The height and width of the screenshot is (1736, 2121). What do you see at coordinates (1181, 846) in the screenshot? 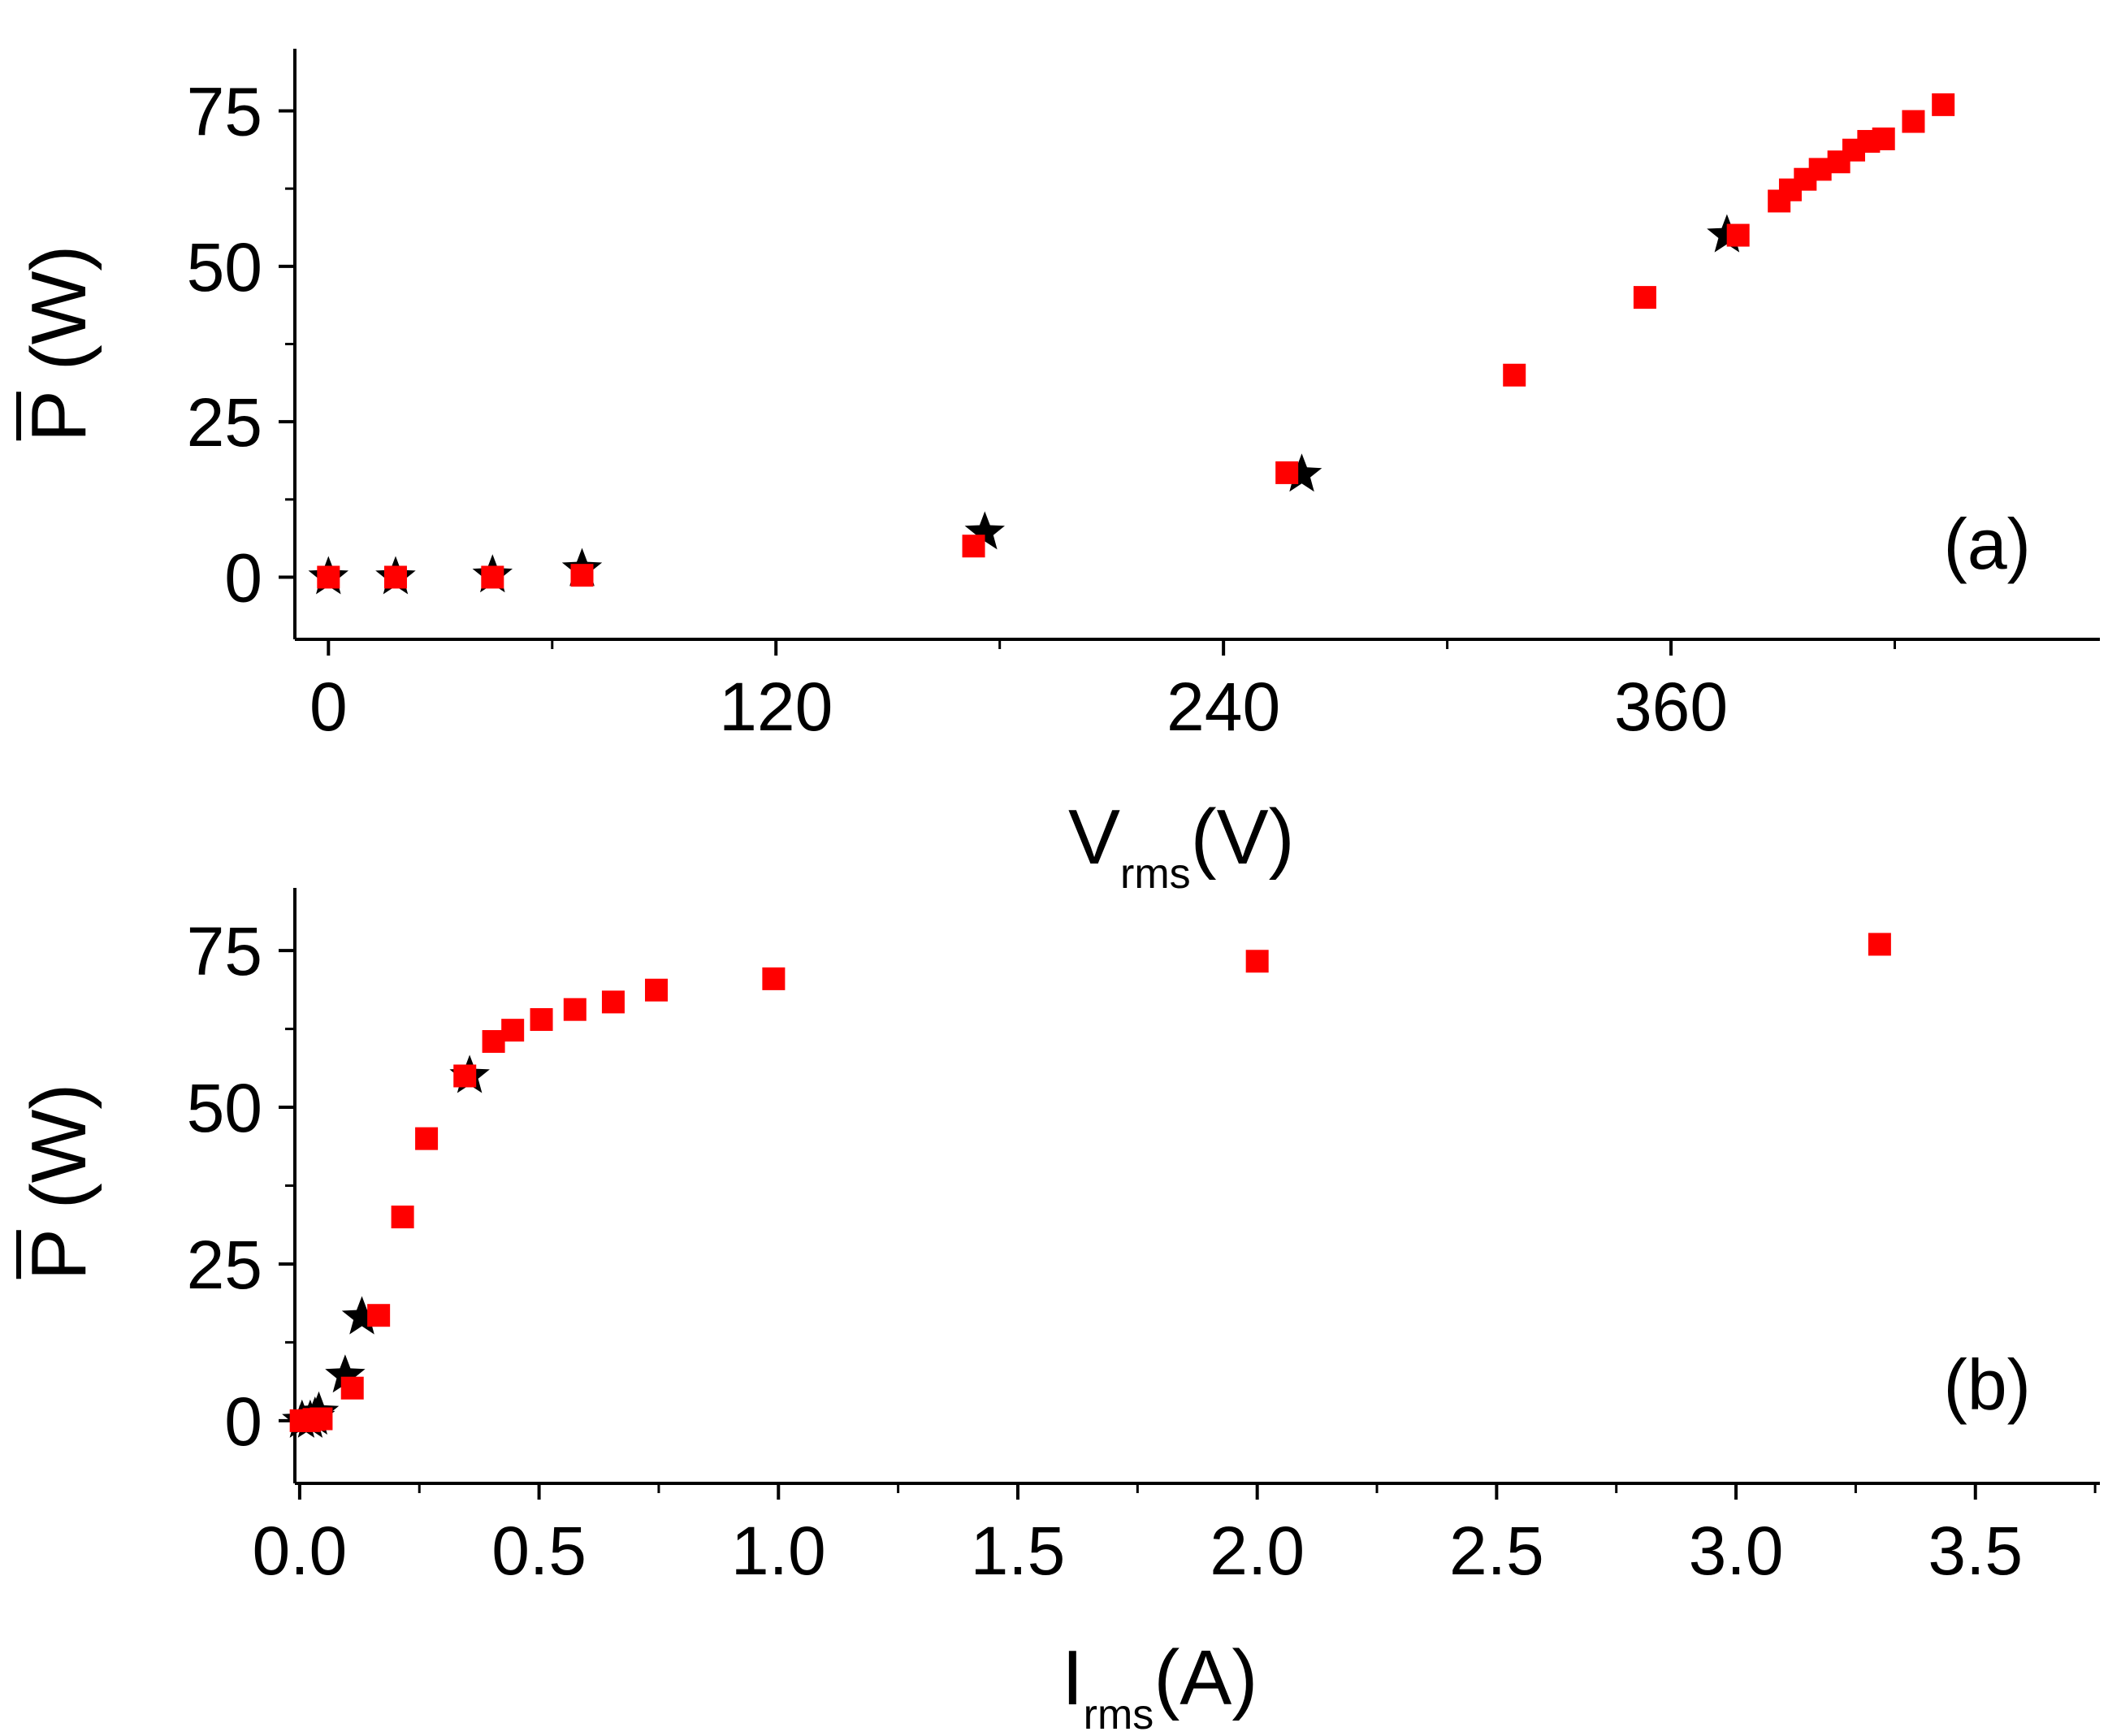
I see `x-axis-title: Vrms(V)` at bounding box center [1181, 846].